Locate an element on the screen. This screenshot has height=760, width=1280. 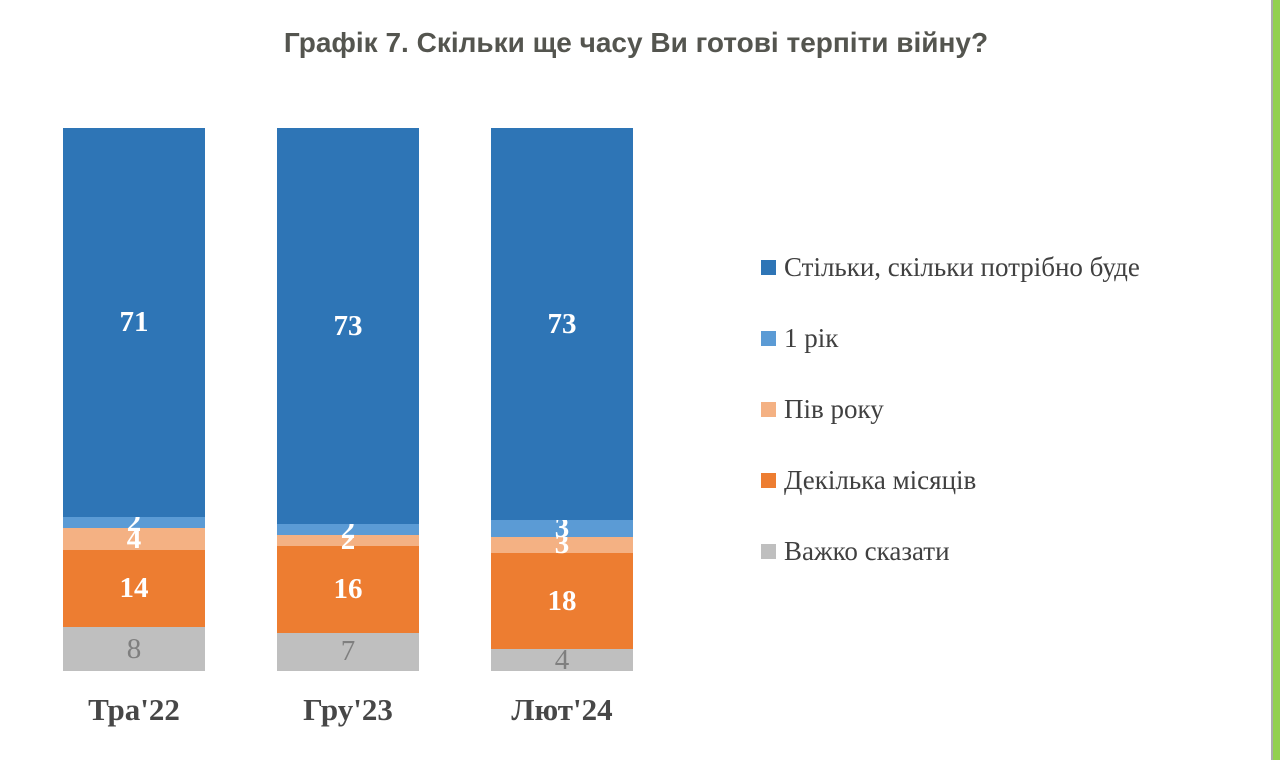
bar-column: 71 2 4 14 8 Тра'22 is located at coordinates (134, 428).